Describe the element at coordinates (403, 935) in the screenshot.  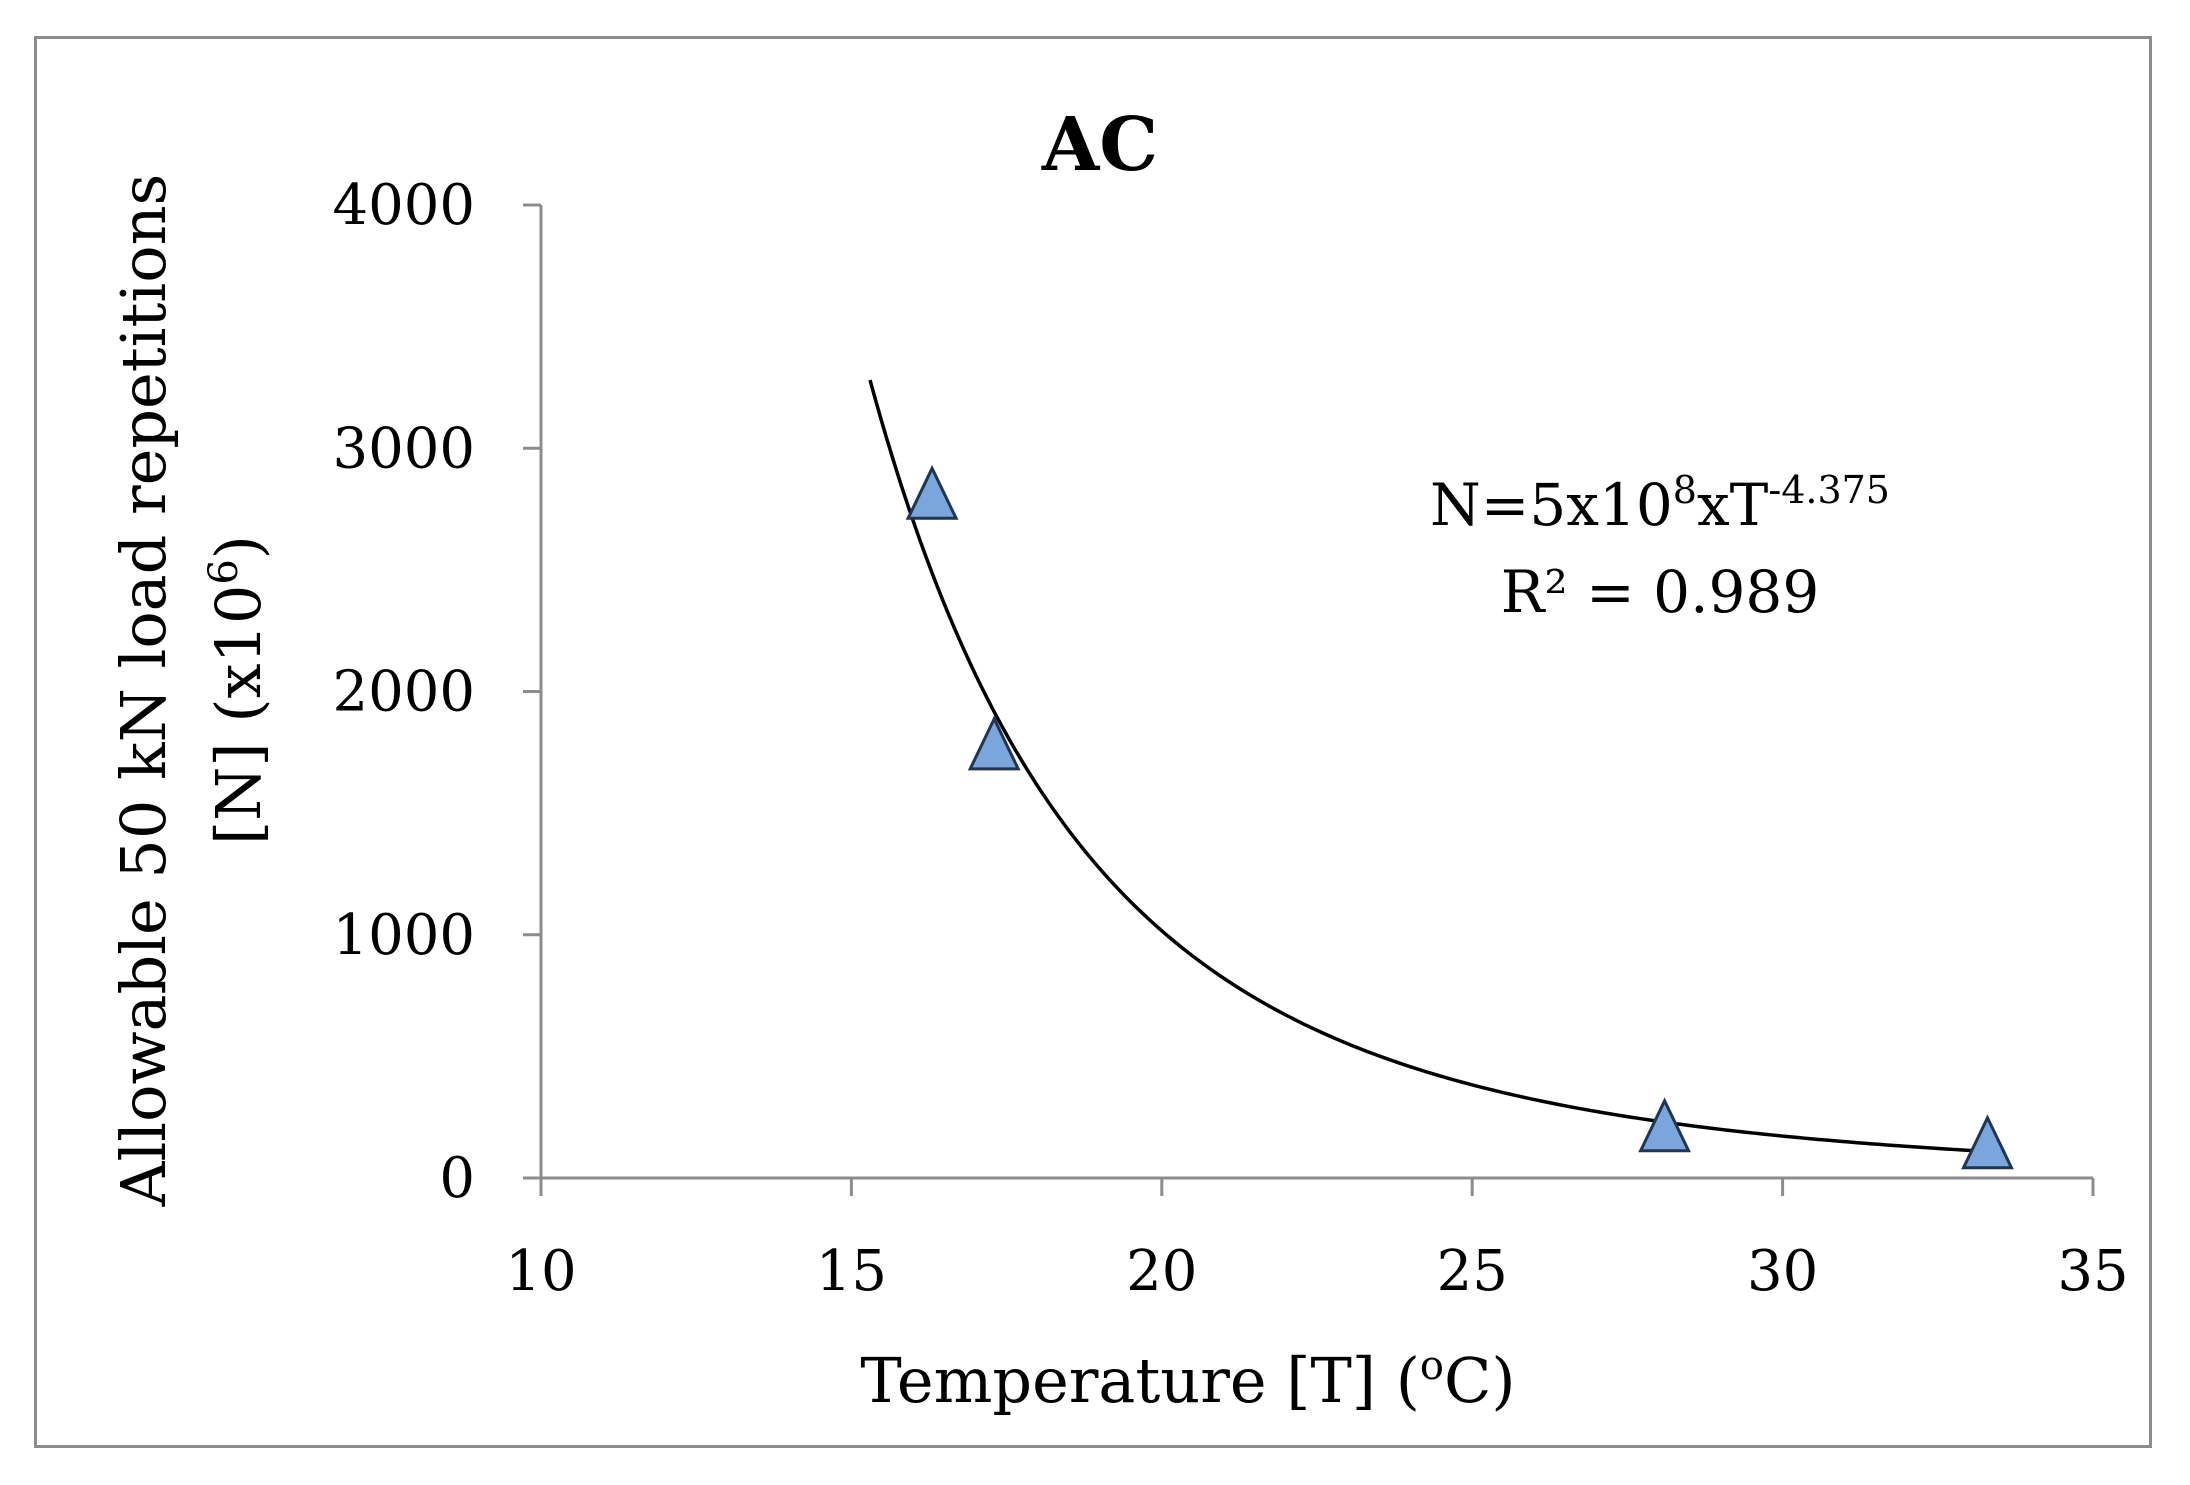
I see `y-tick-label: 1000` at that location.